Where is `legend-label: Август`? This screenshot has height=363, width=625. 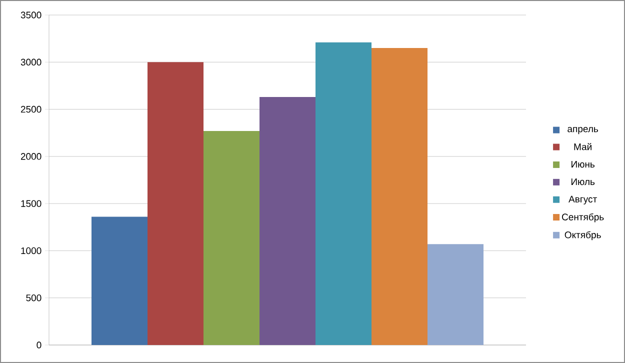 legend-label: Август is located at coordinates (582, 200).